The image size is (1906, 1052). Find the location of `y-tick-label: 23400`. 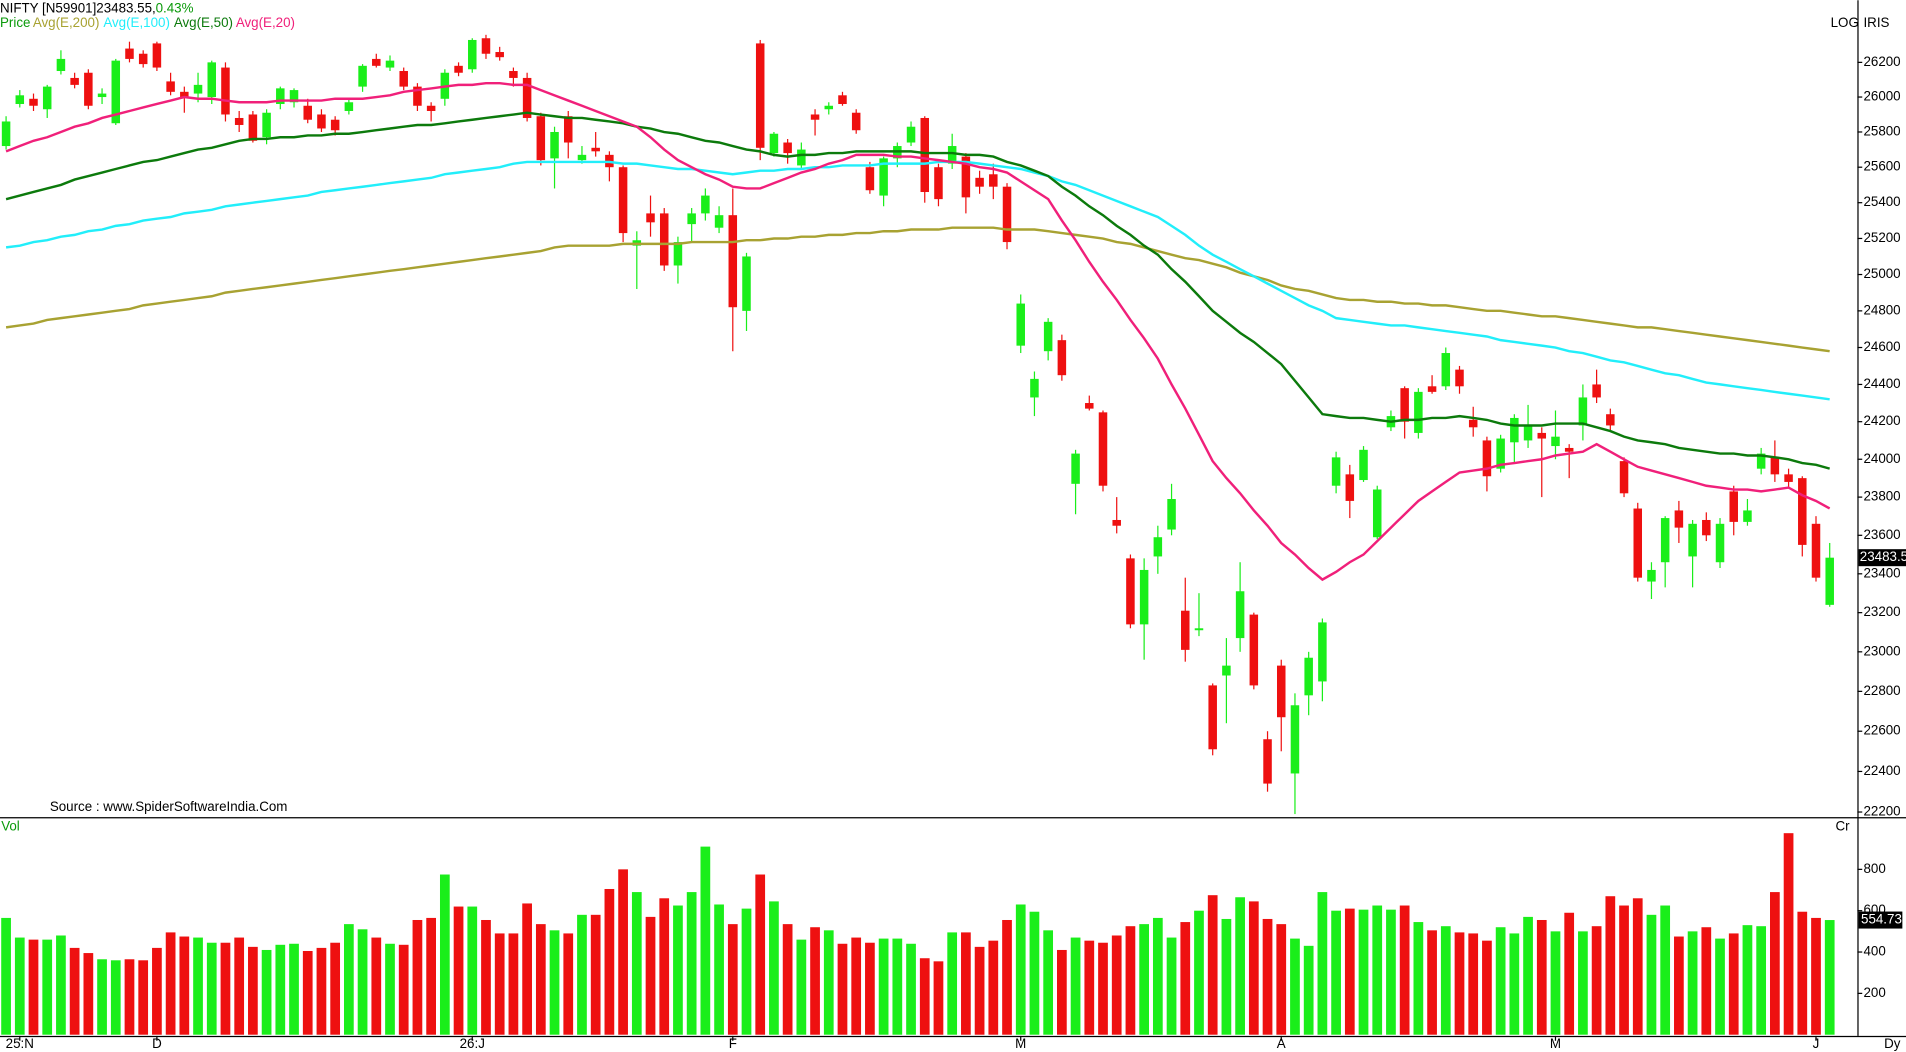

y-tick-label: 23400 is located at coordinates (1881, 572).